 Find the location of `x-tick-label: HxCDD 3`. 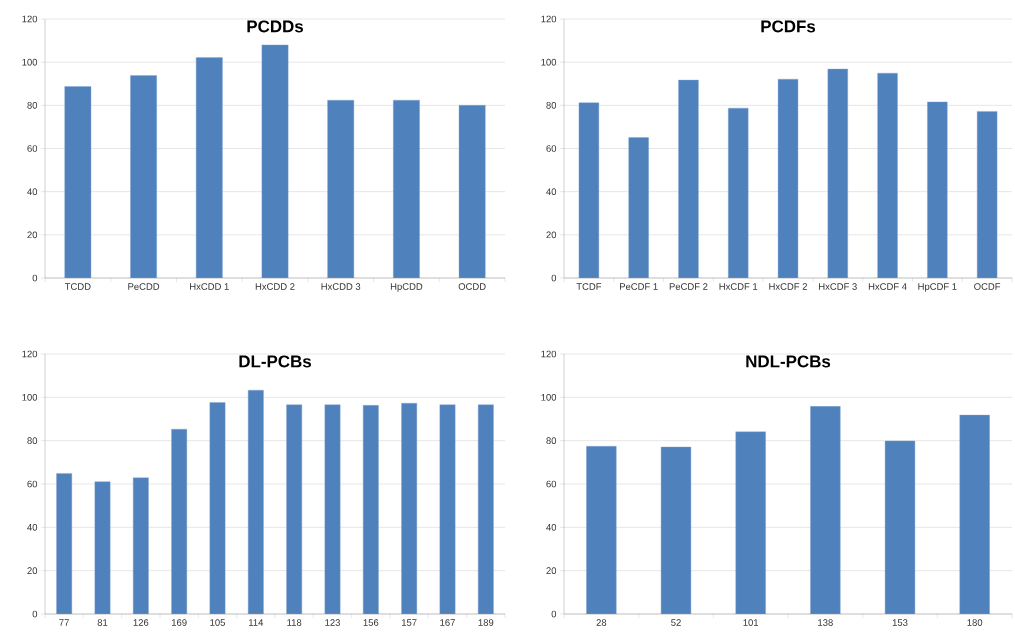

x-tick-label: HxCDD 3 is located at coordinates (341, 286).